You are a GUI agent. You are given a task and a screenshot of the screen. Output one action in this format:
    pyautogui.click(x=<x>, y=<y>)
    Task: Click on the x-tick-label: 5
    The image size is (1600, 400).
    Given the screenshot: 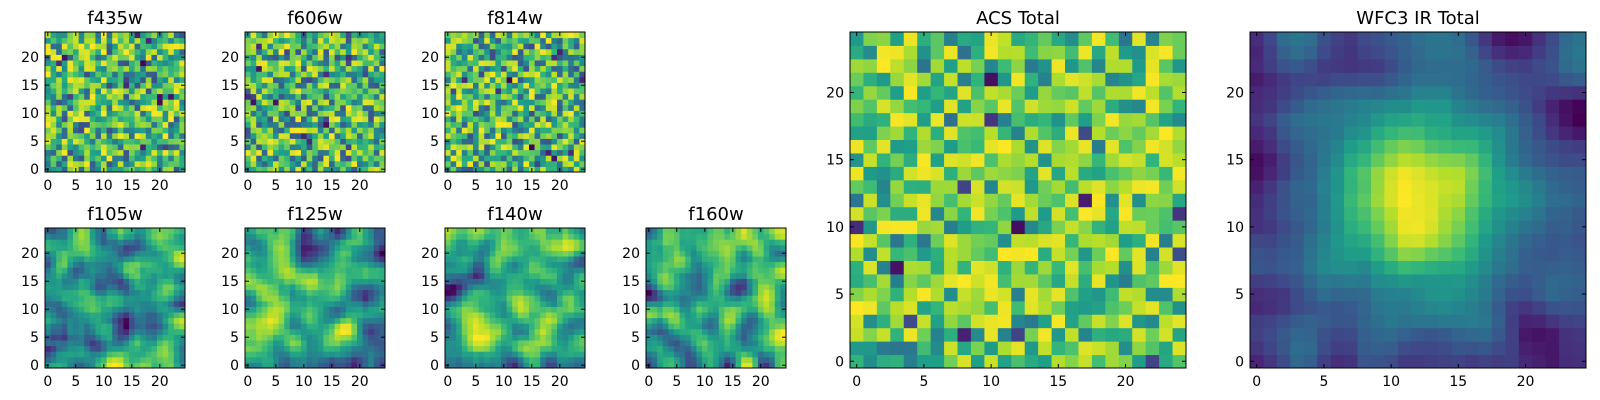 What is the action you would take?
    pyautogui.click(x=676, y=382)
    